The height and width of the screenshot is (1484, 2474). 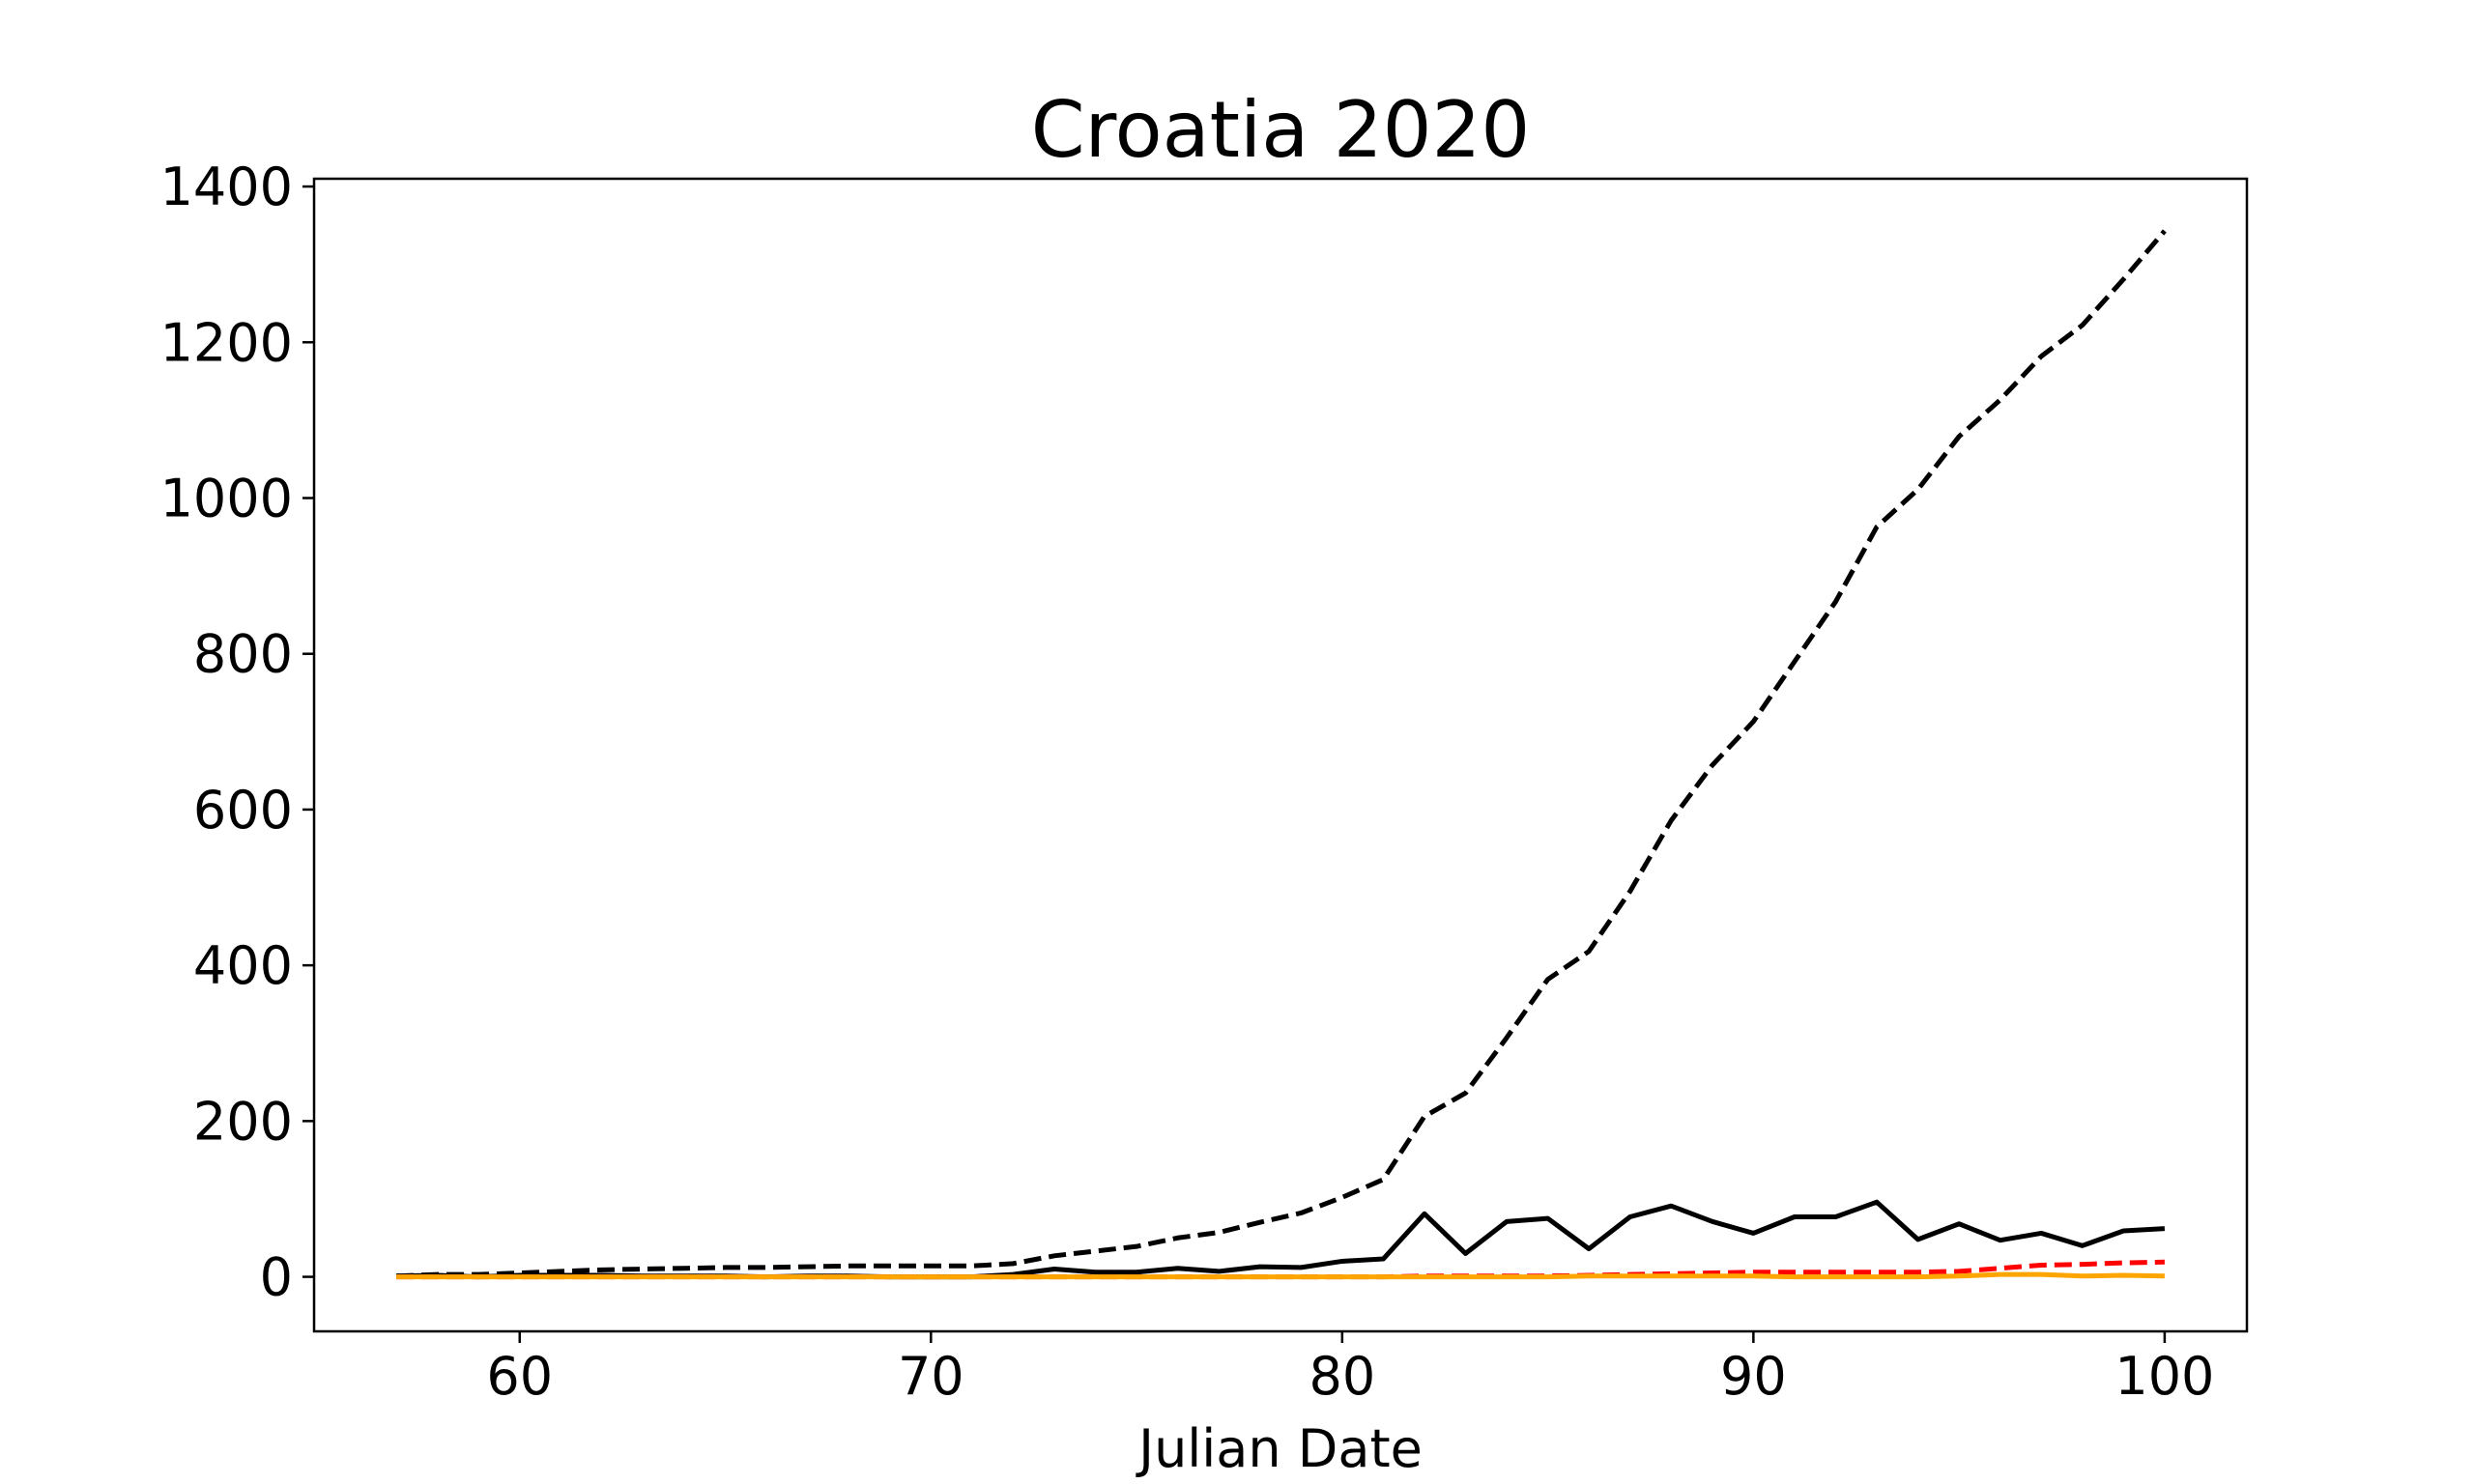 I want to click on y-tick-label: 600, so click(x=243, y=811).